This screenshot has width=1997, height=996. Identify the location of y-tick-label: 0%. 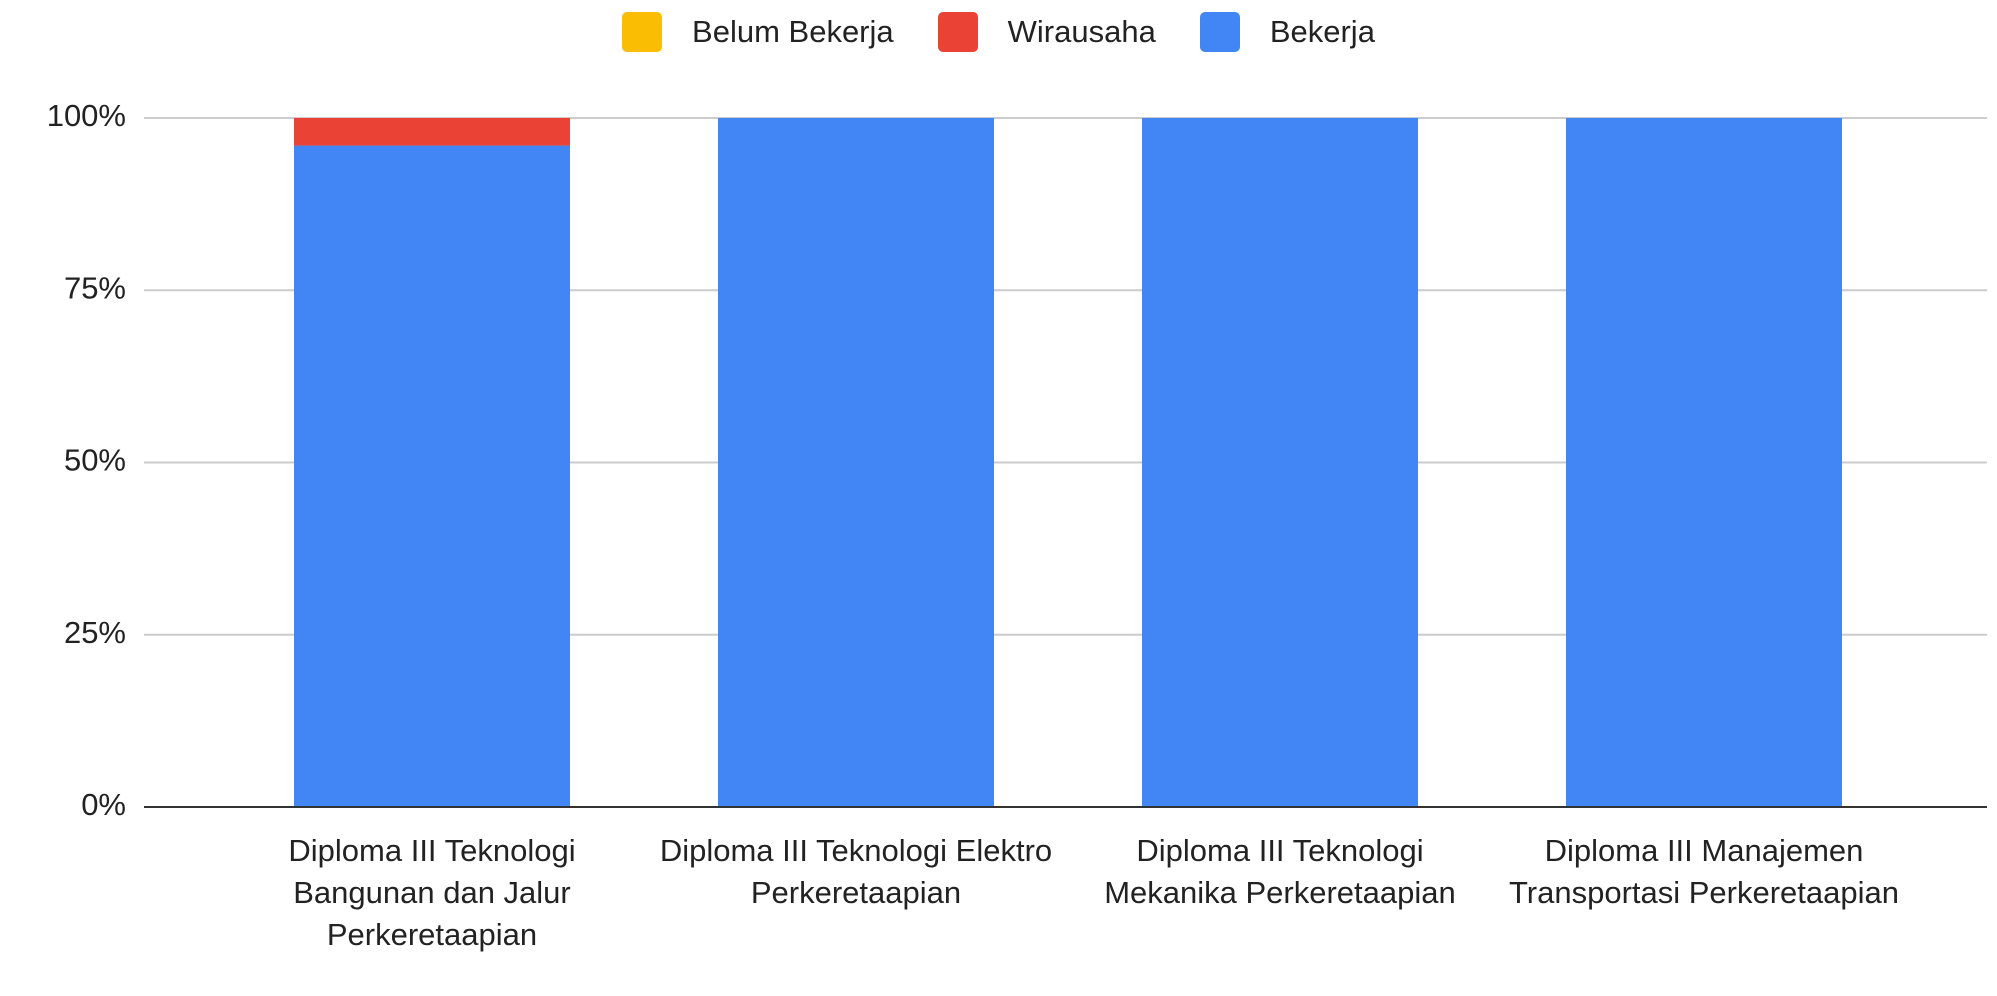
(103, 804).